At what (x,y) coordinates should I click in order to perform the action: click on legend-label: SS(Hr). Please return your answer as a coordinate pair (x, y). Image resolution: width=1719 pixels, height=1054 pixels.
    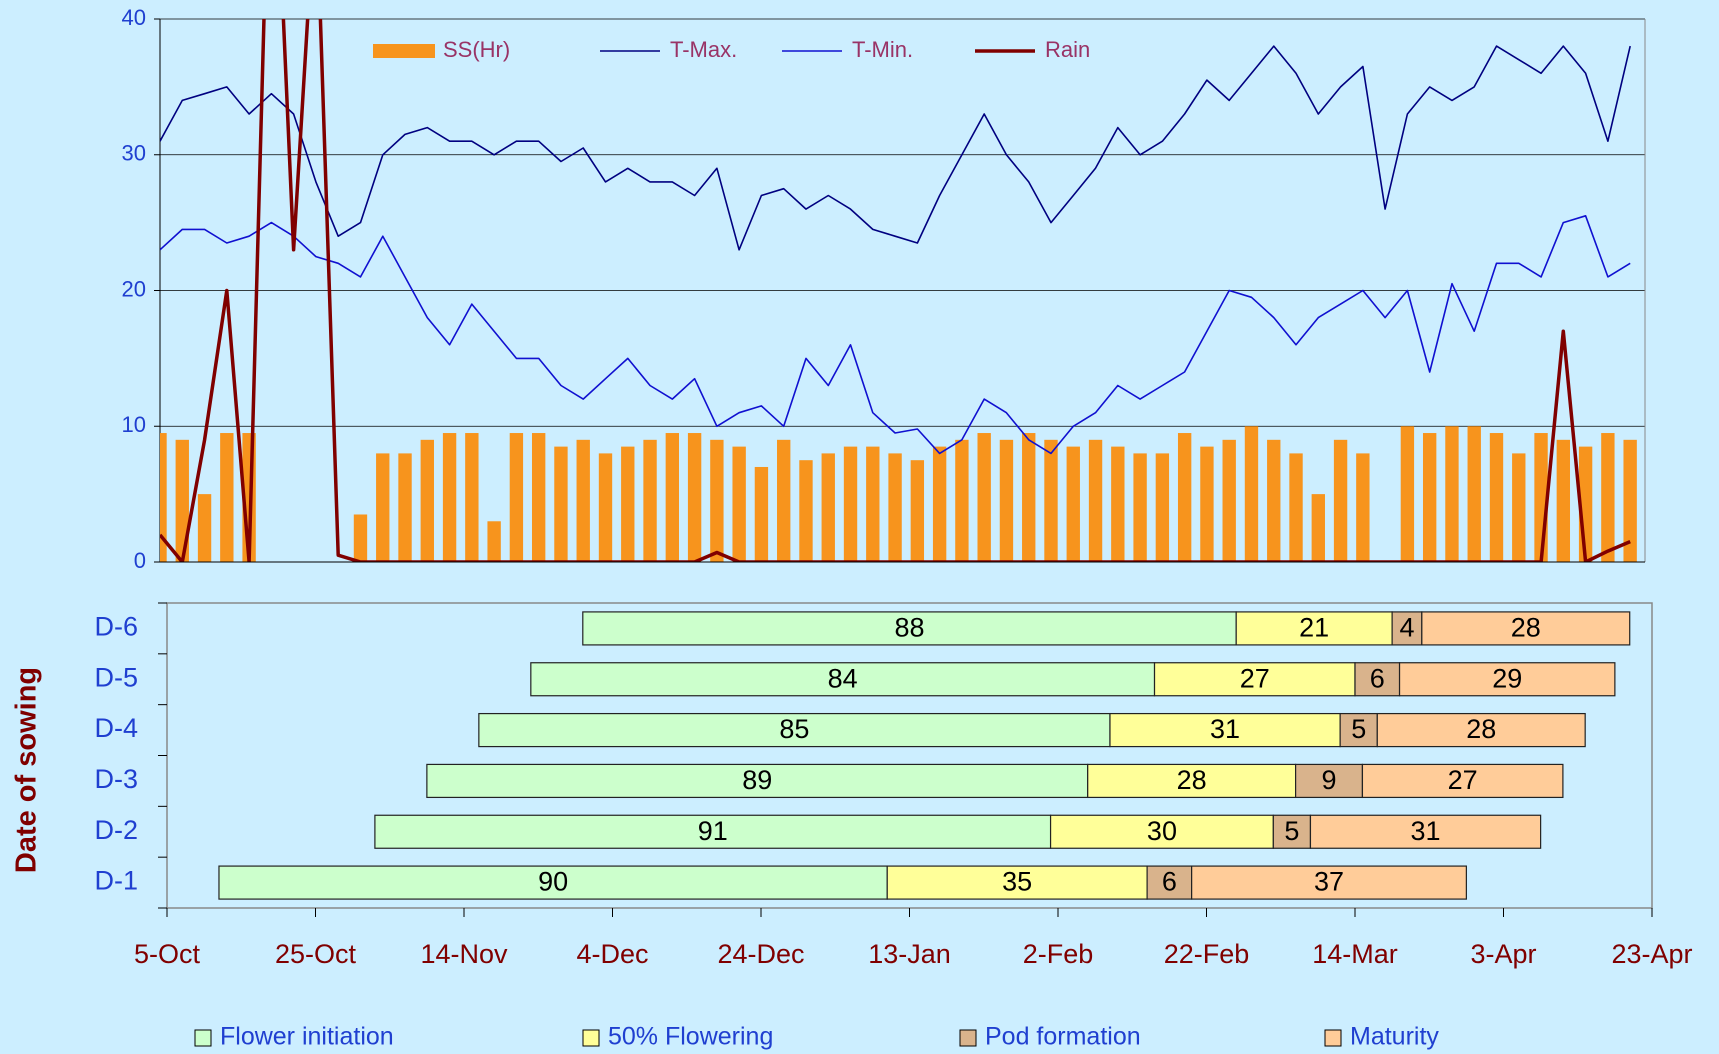
    Looking at the image, I should click on (476, 49).